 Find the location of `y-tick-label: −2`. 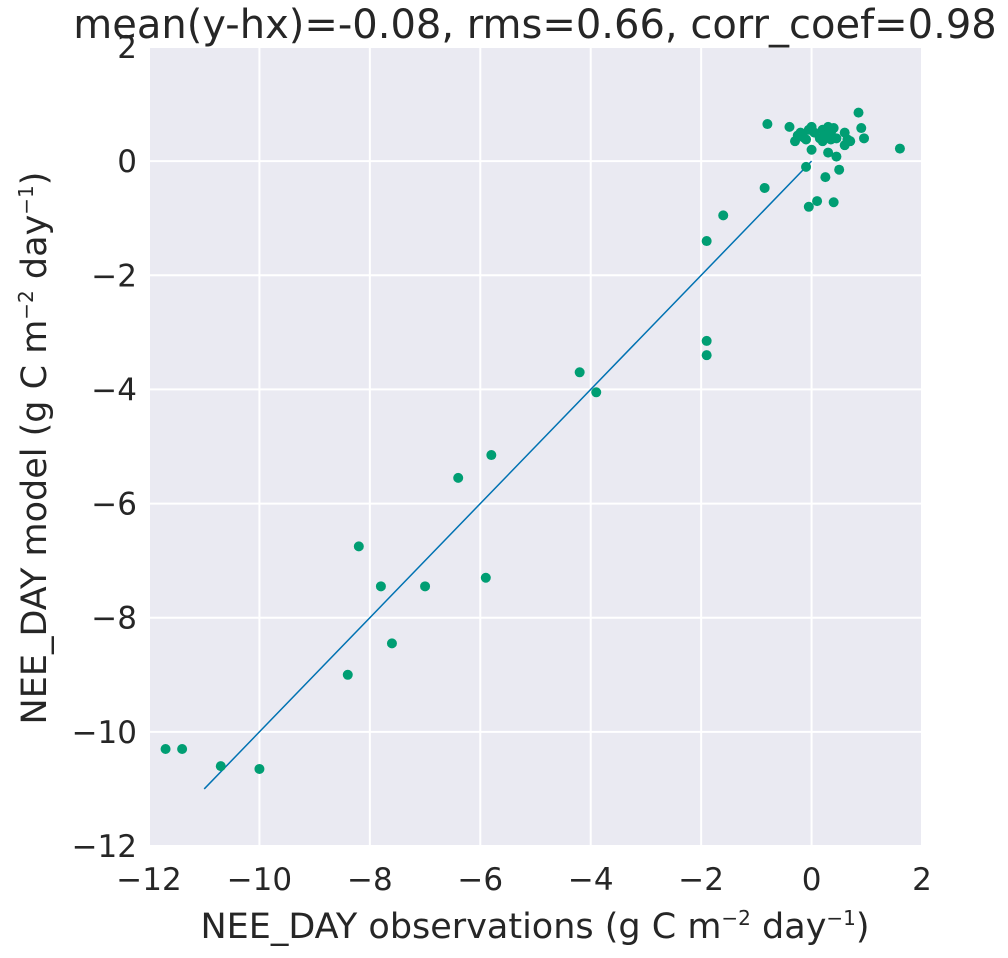

y-tick-label: −2 is located at coordinates (114, 276).